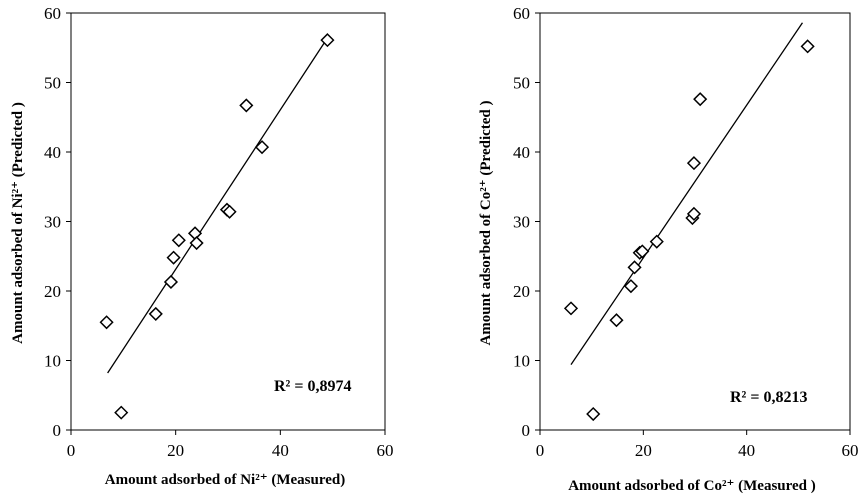 This screenshot has height=499, width=865. What do you see at coordinates (18, 223) in the screenshot?
I see `y-axis-label: Amount adsorbed of Ni²⁺ (Predicted )` at bounding box center [18, 223].